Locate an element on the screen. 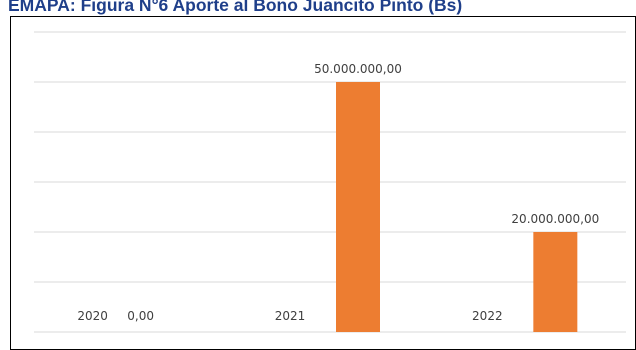 The image size is (636, 350). data-label: 0,00 is located at coordinates (140, 316).